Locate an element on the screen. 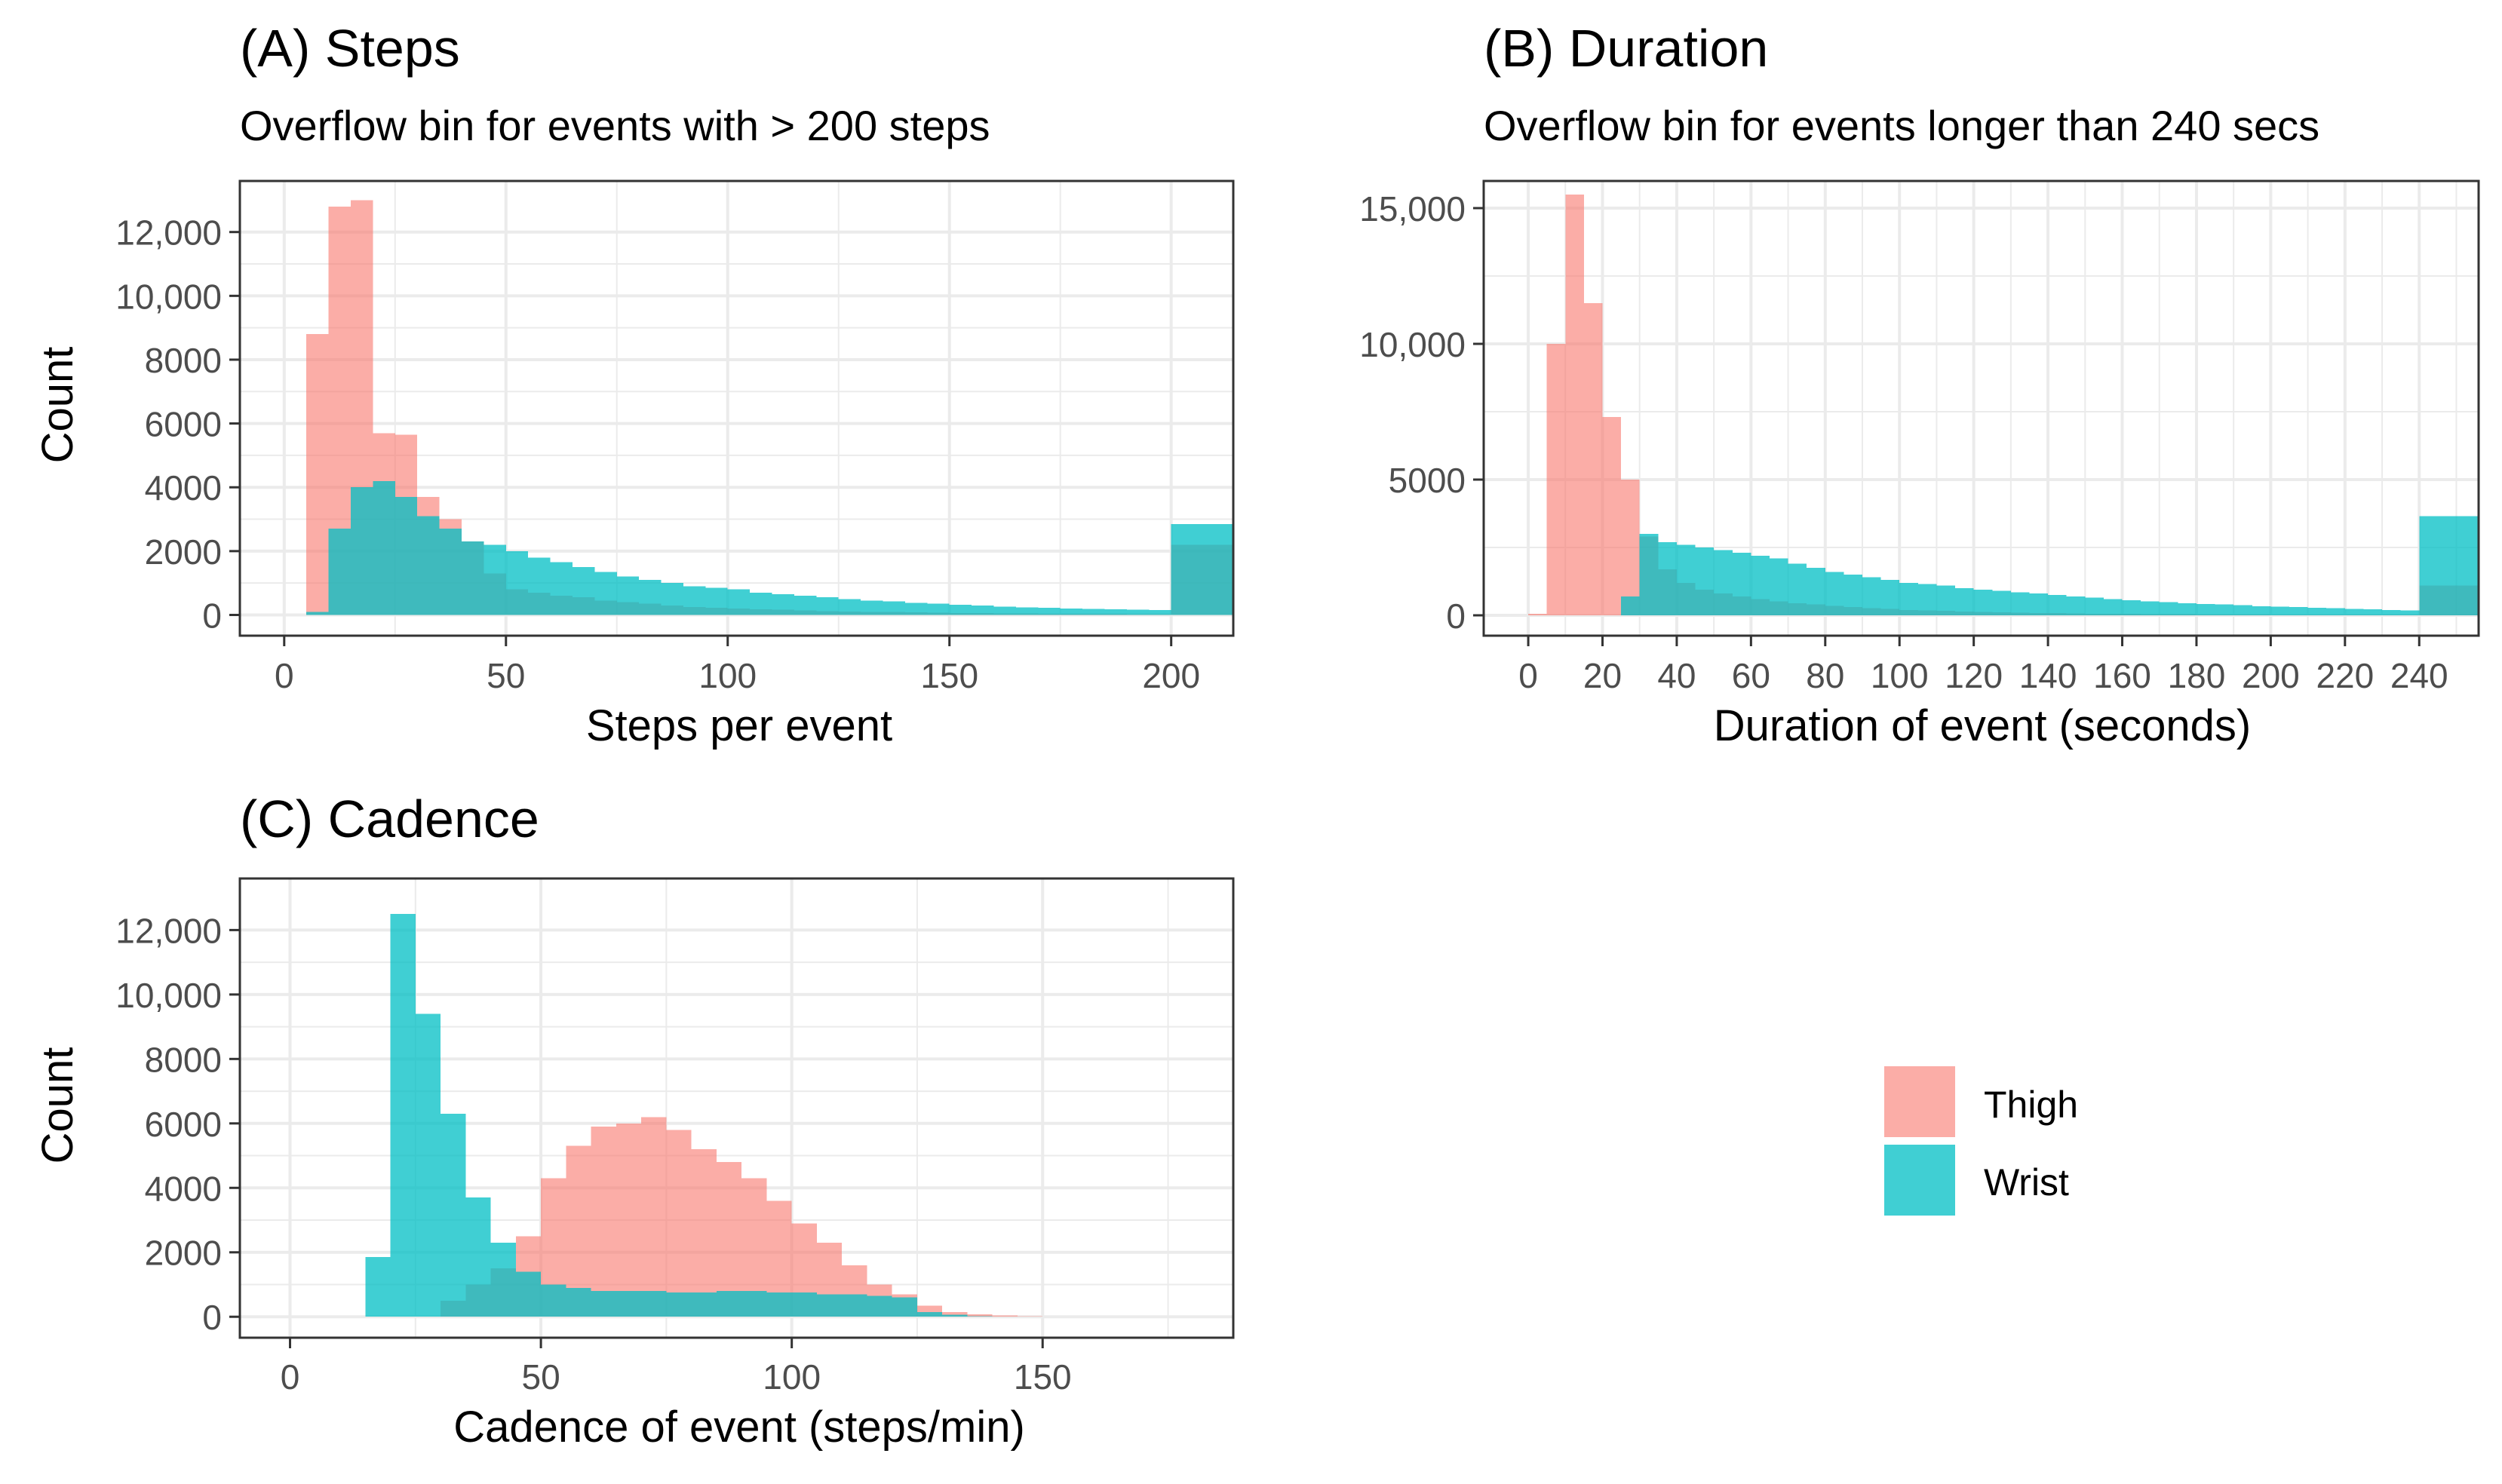  x-tick-label: 240 is located at coordinates (2419, 675).